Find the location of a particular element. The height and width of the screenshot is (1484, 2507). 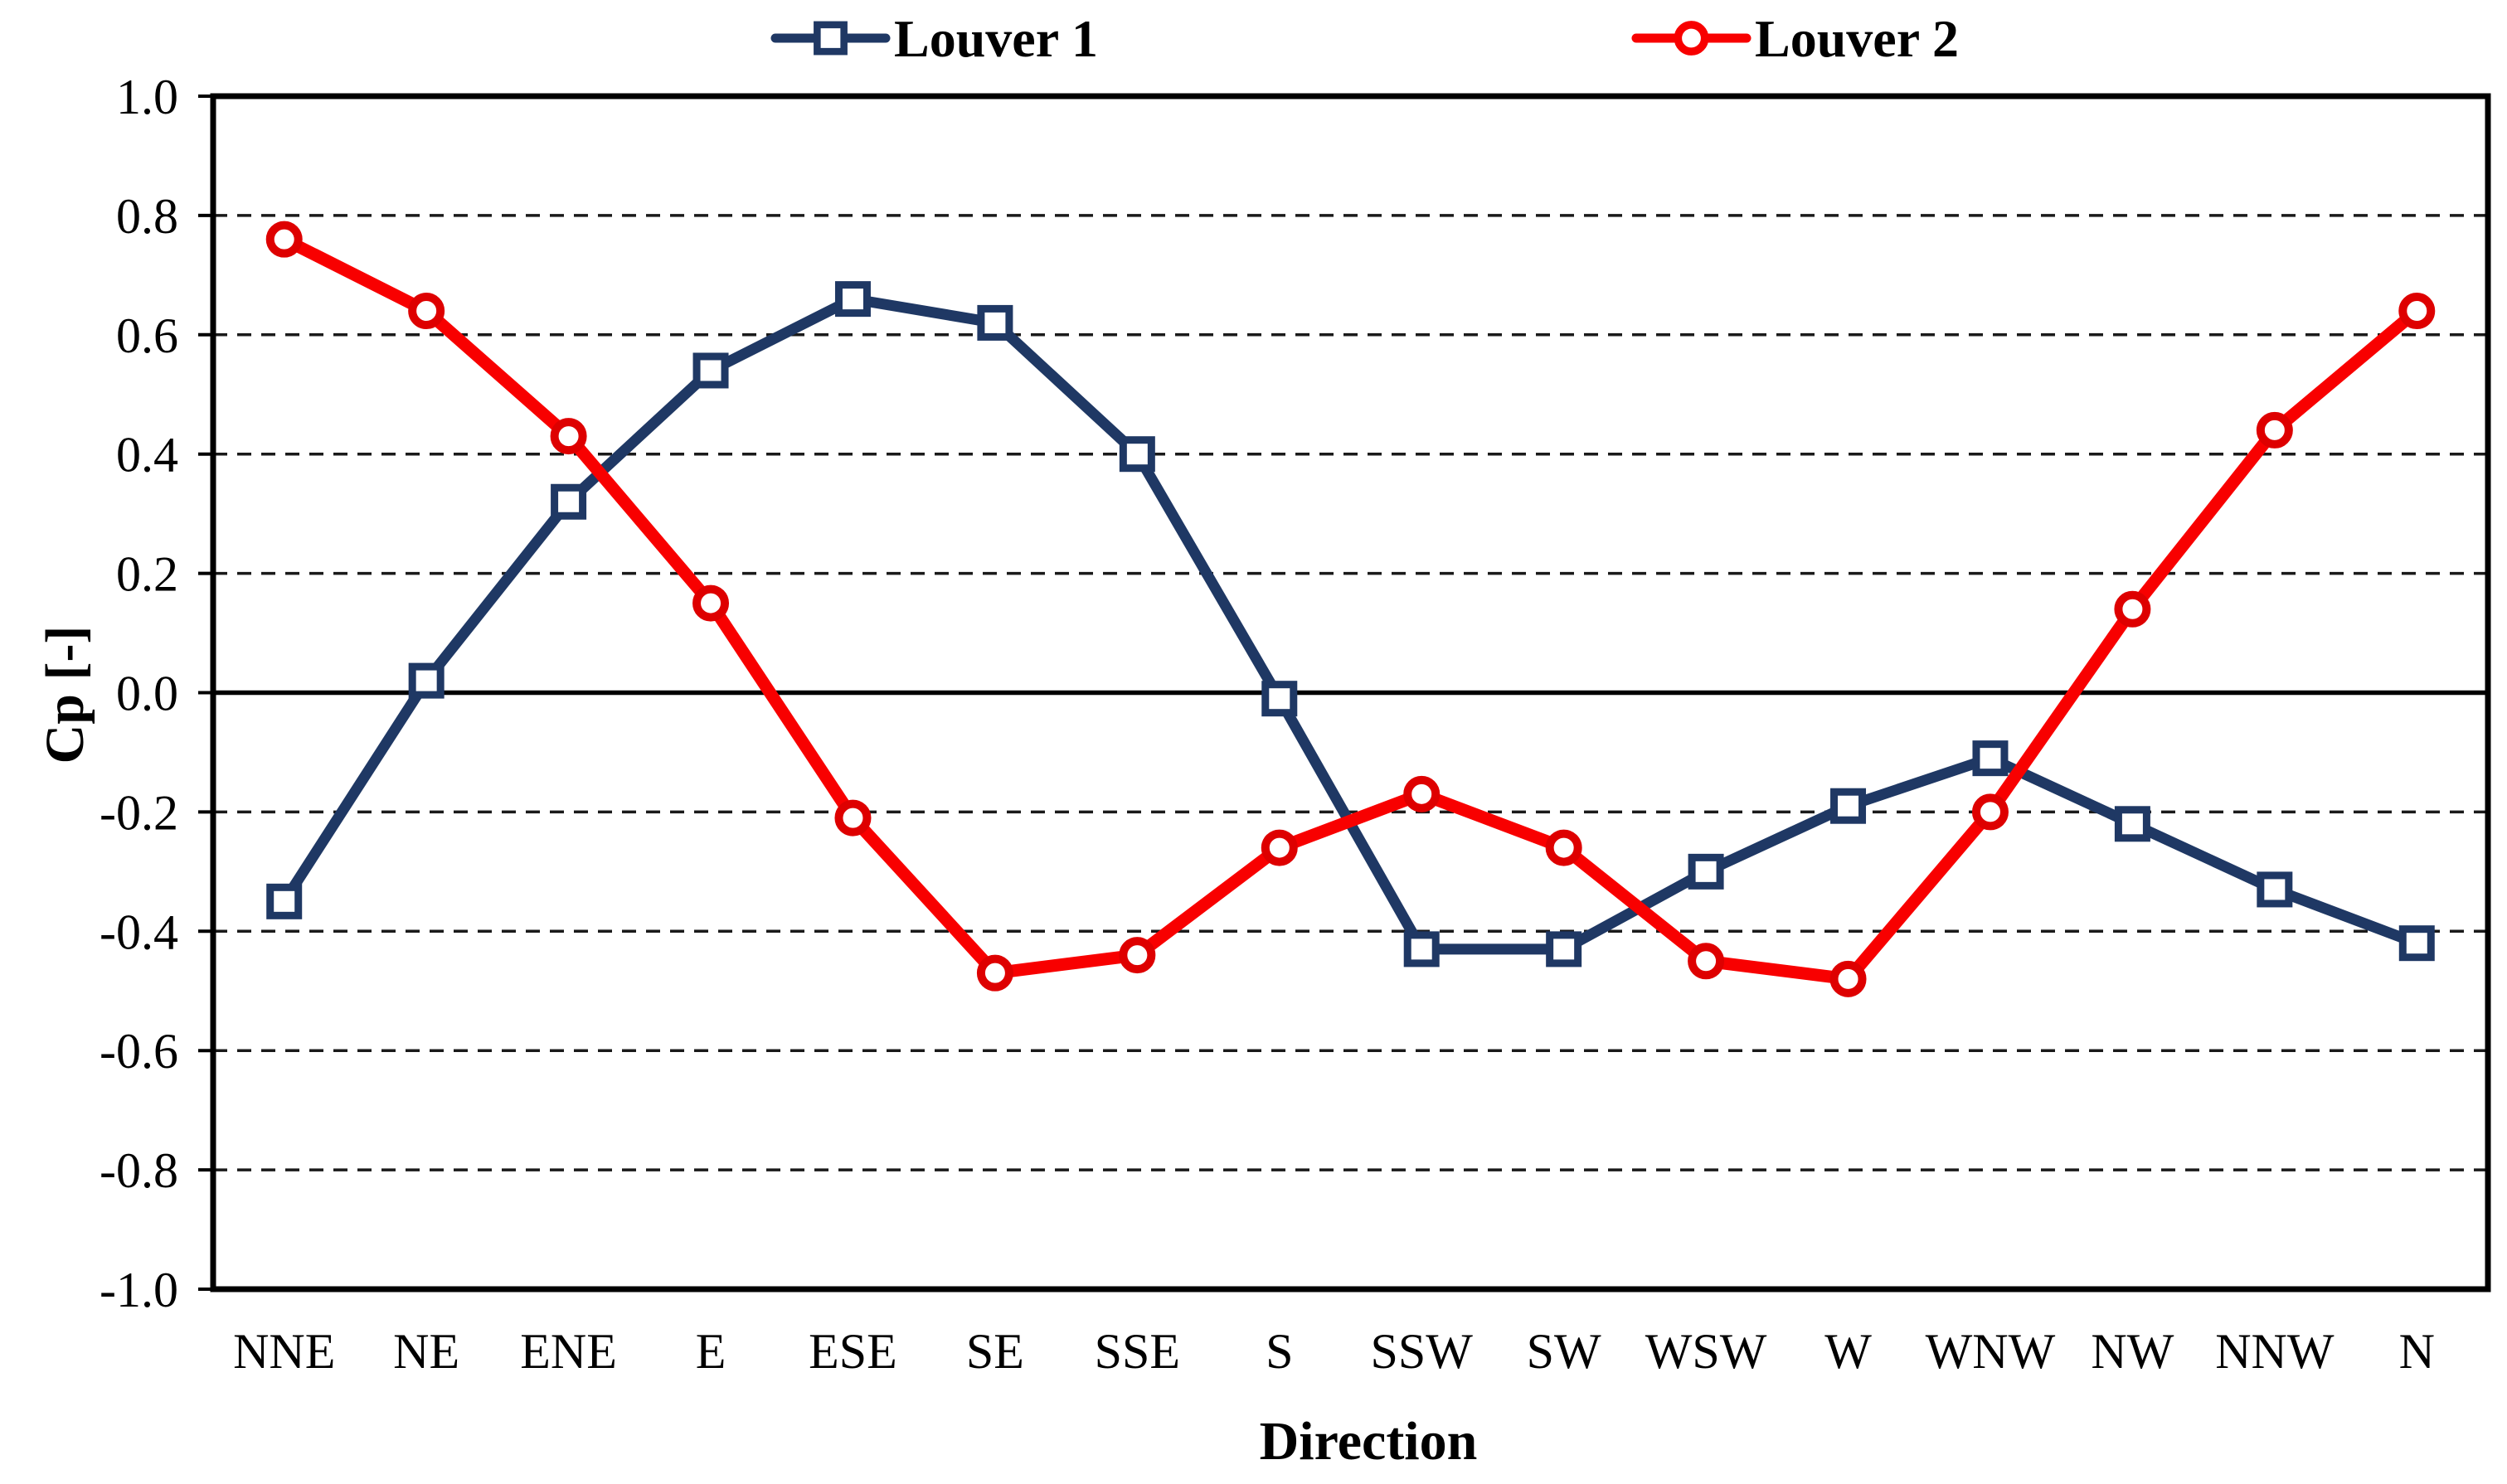

x-tick-label: S is located at coordinates (1279, 1352).